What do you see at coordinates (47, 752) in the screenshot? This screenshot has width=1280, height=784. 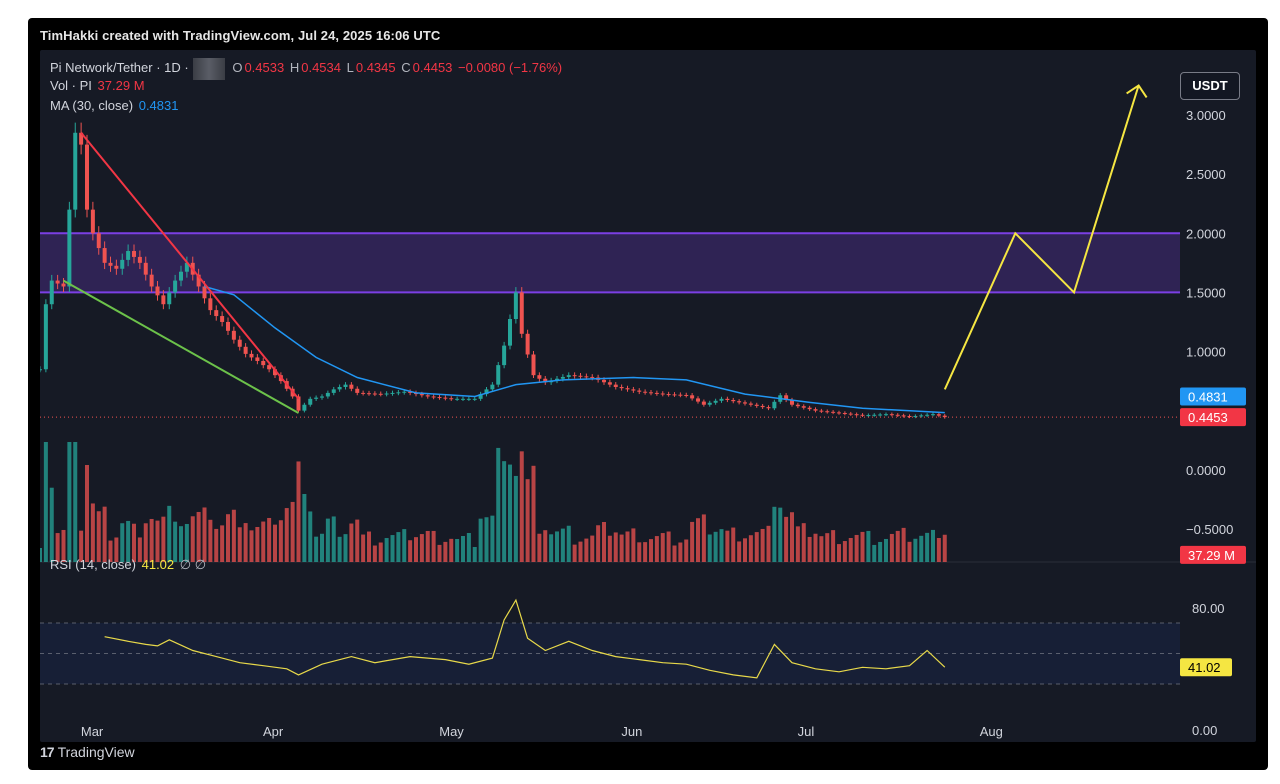 I see `tradingview-logo: 17` at bounding box center [47, 752].